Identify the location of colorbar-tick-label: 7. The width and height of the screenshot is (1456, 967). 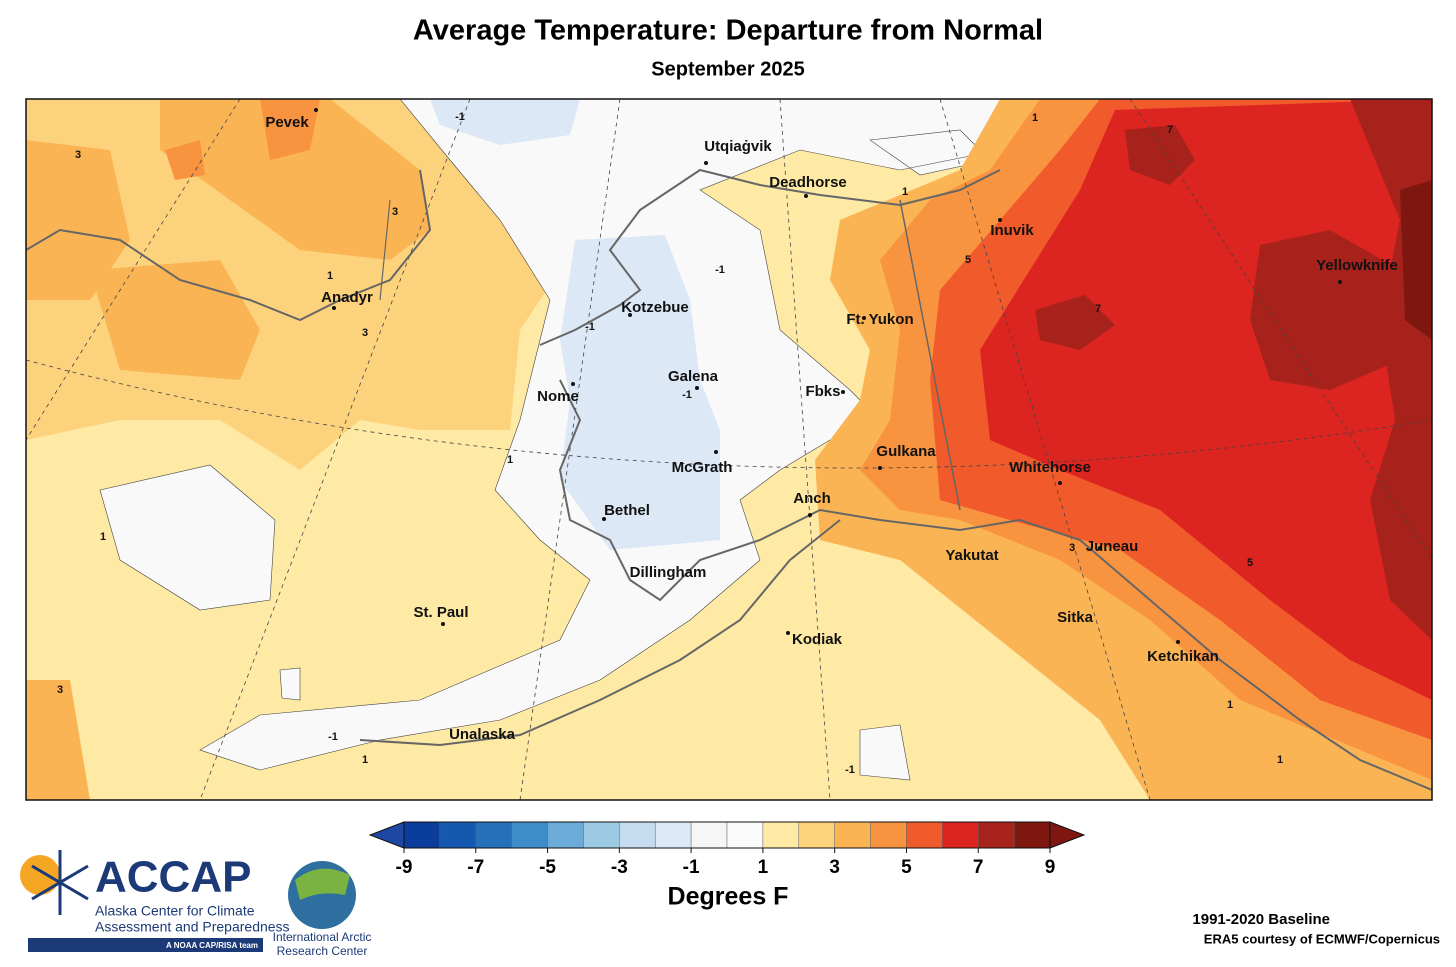
(978, 867).